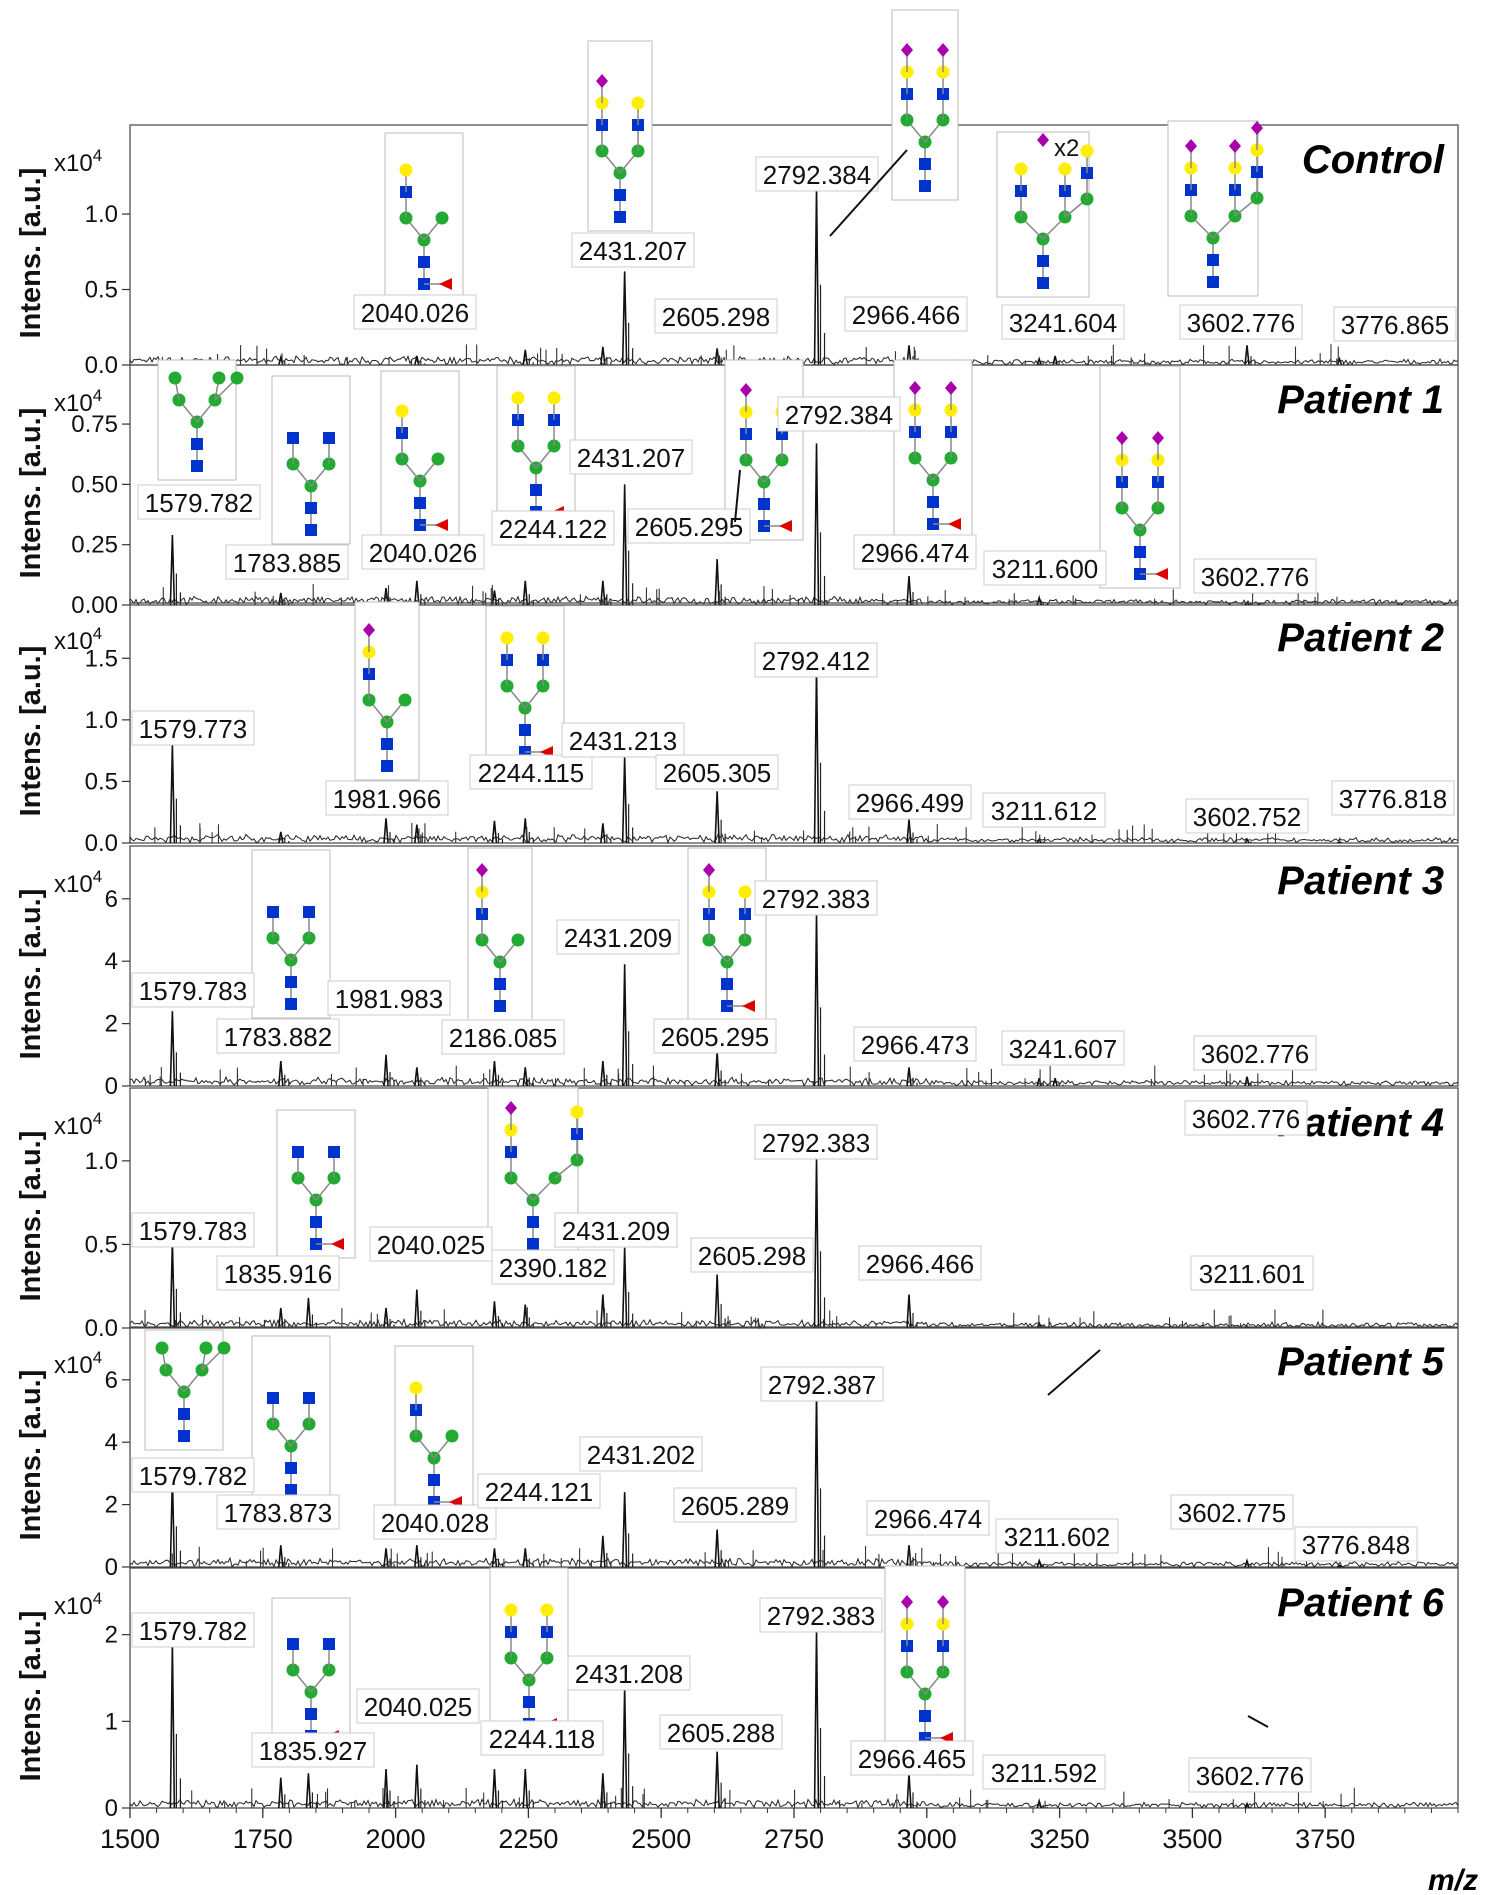  What do you see at coordinates (1063, 1049) in the screenshot?
I see `peak-label-text: 3241.607` at bounding box center [1063, 1049].